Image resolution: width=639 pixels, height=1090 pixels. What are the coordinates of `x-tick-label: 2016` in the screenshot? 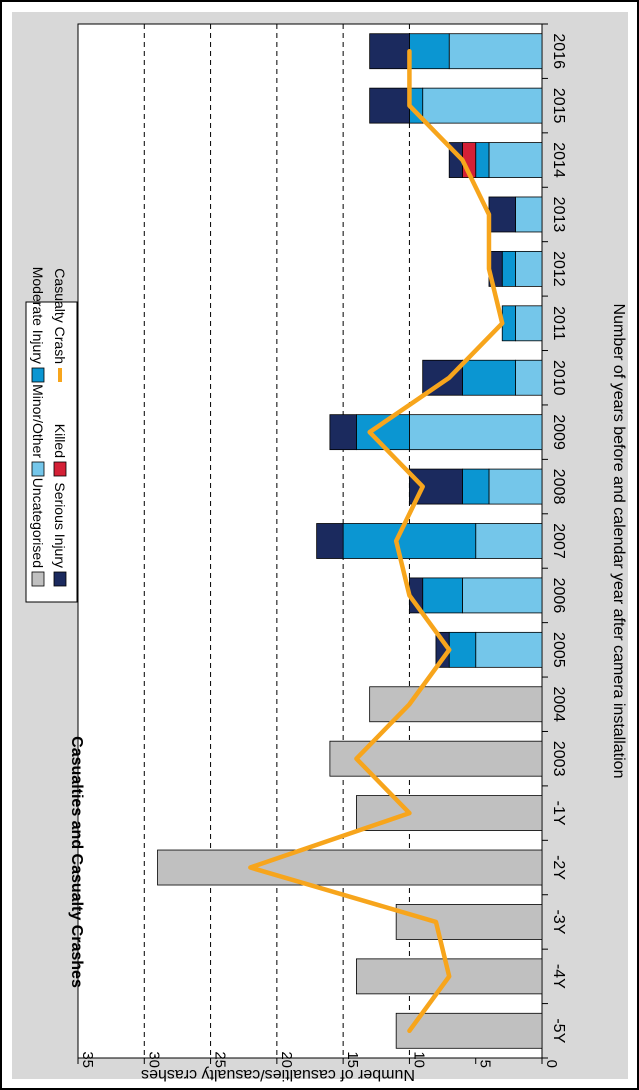 It's located at (558, 51).